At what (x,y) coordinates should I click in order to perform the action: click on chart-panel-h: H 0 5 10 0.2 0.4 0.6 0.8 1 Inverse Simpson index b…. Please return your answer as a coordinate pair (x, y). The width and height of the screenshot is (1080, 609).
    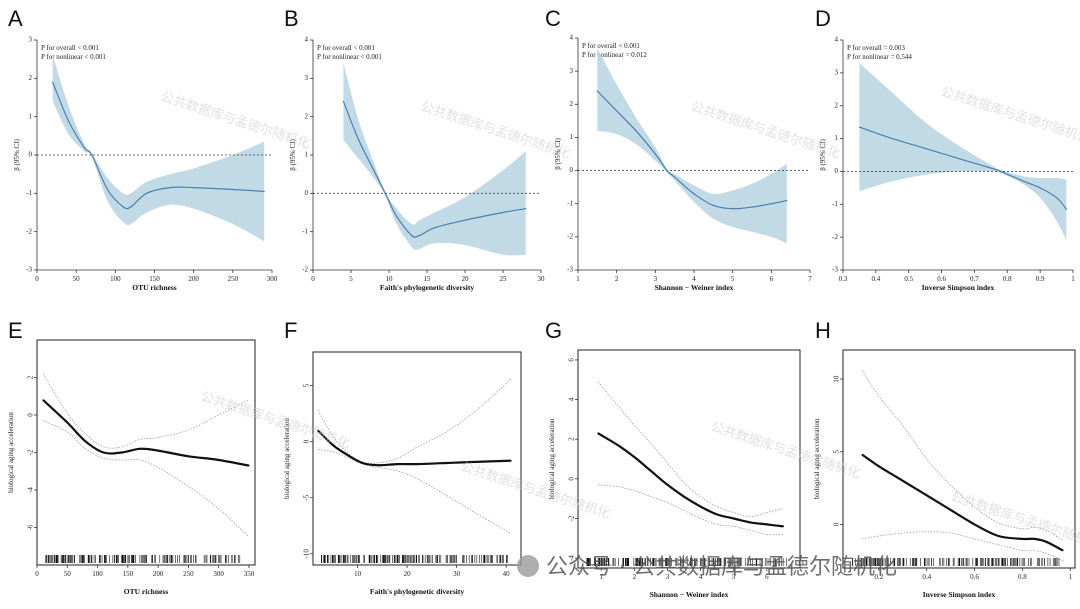
    Looking at the image, I should click on (944, 458).